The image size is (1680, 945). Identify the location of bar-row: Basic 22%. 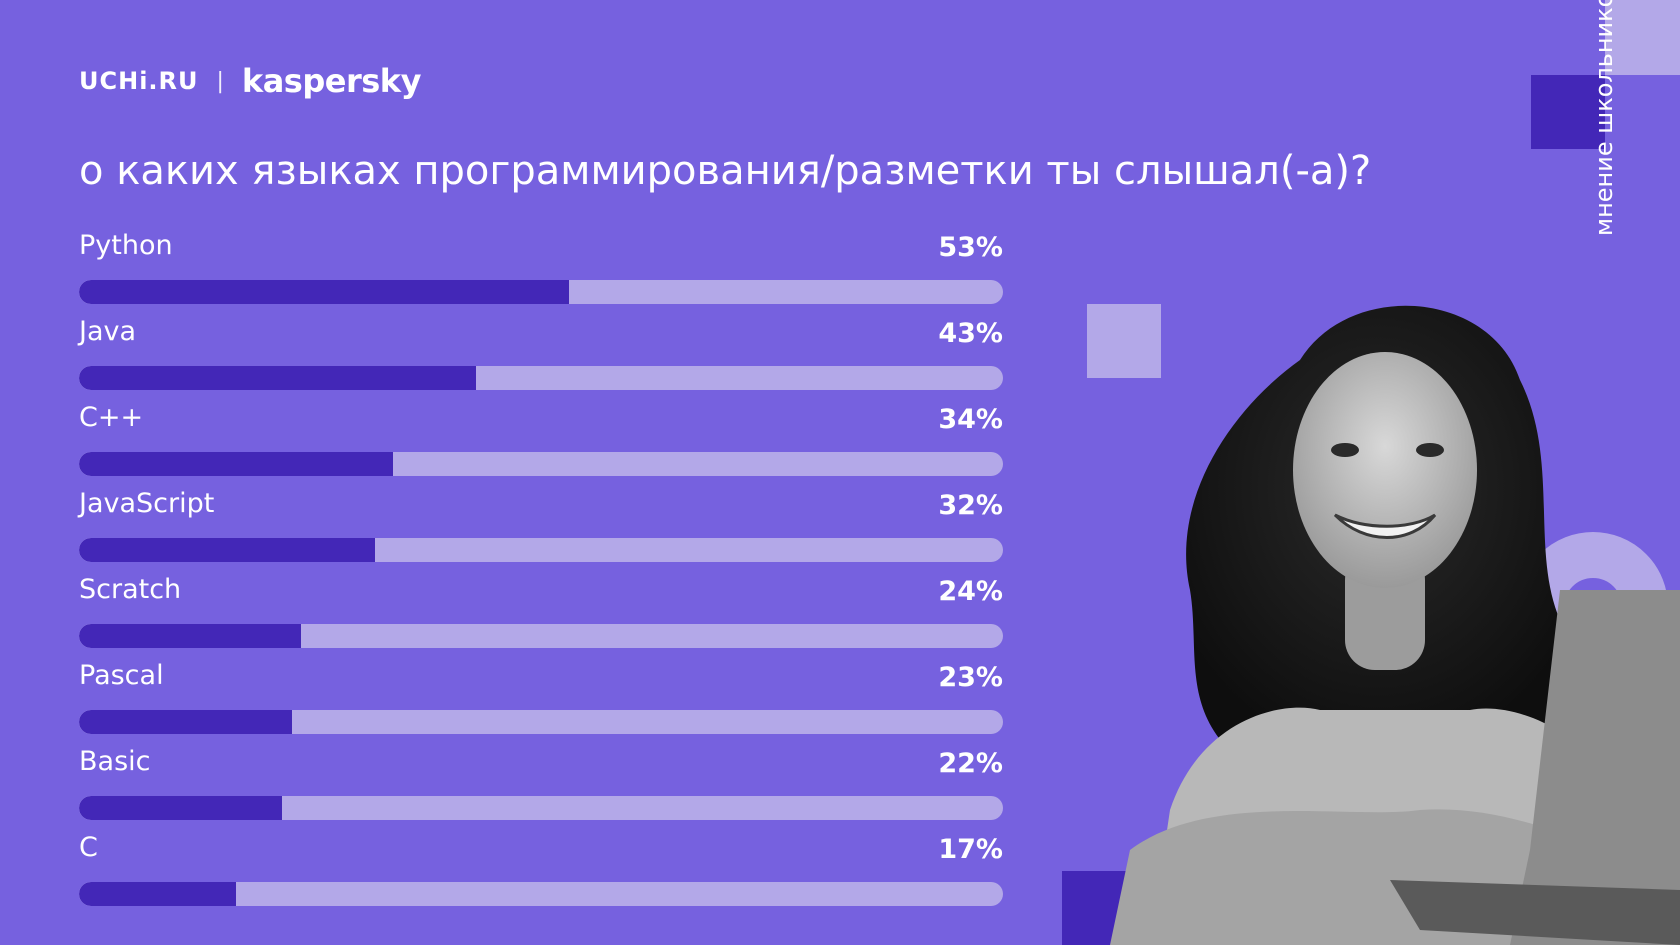
(541, 789).